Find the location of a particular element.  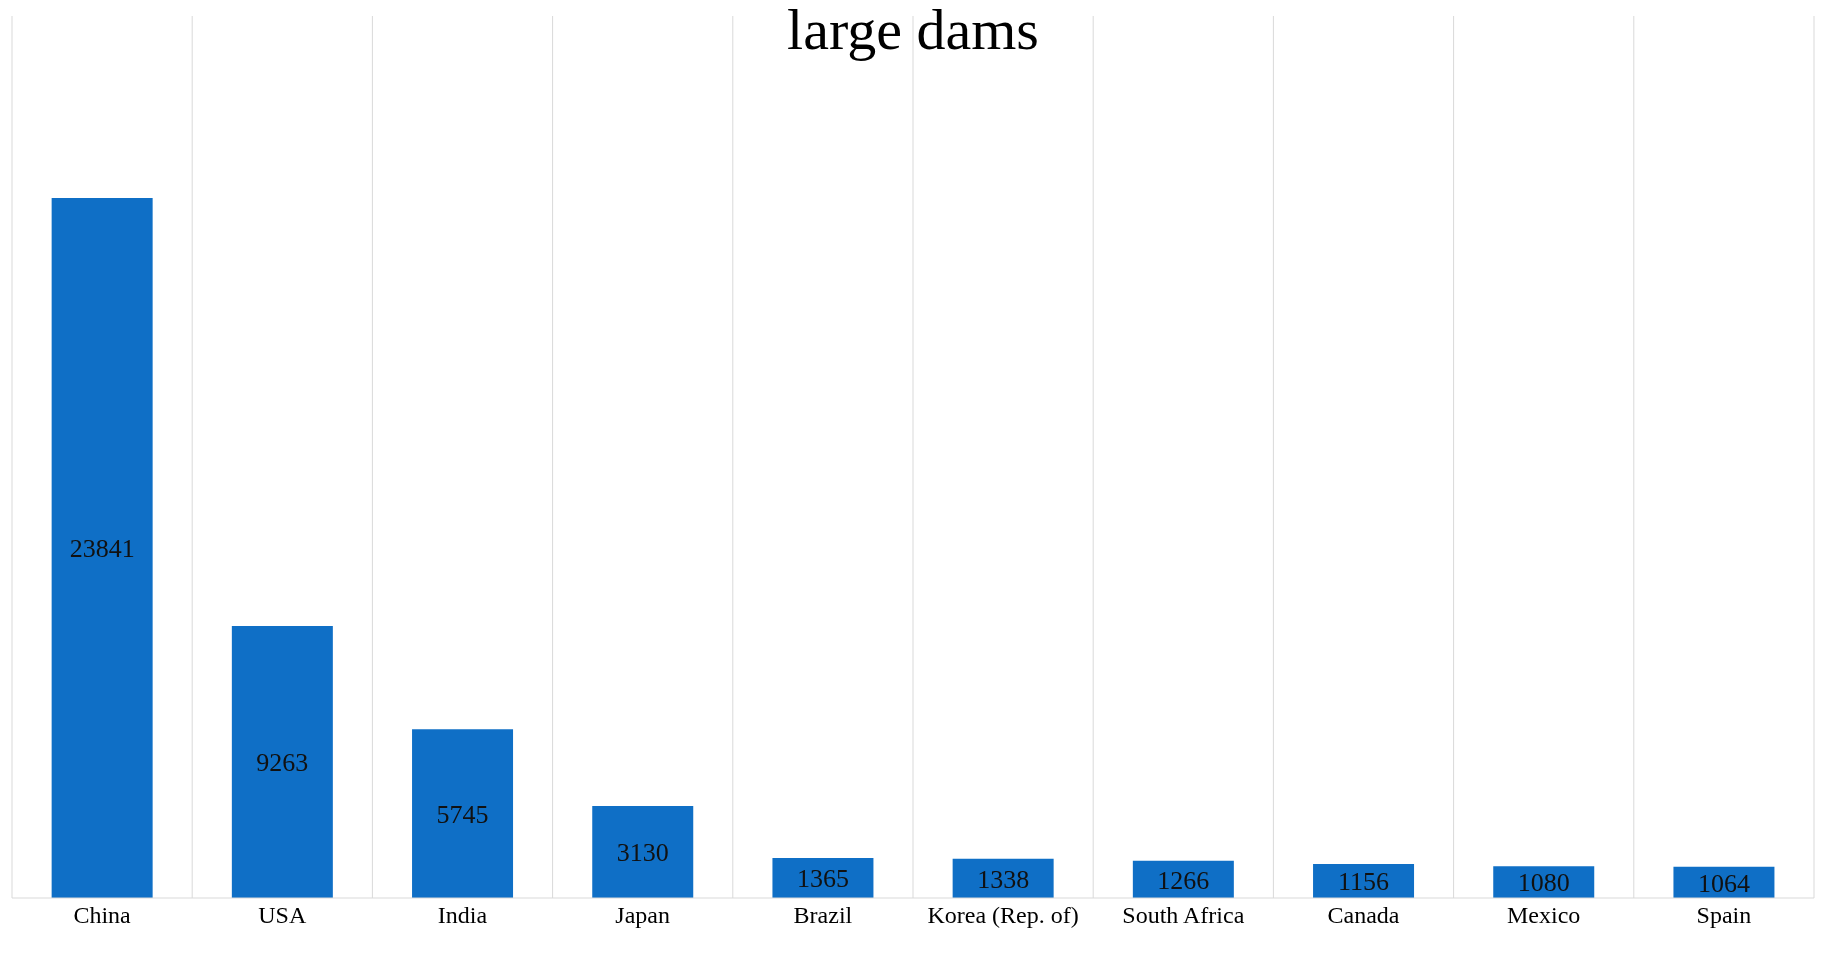

data-label: 1365 is located at coordinates (822, 879).